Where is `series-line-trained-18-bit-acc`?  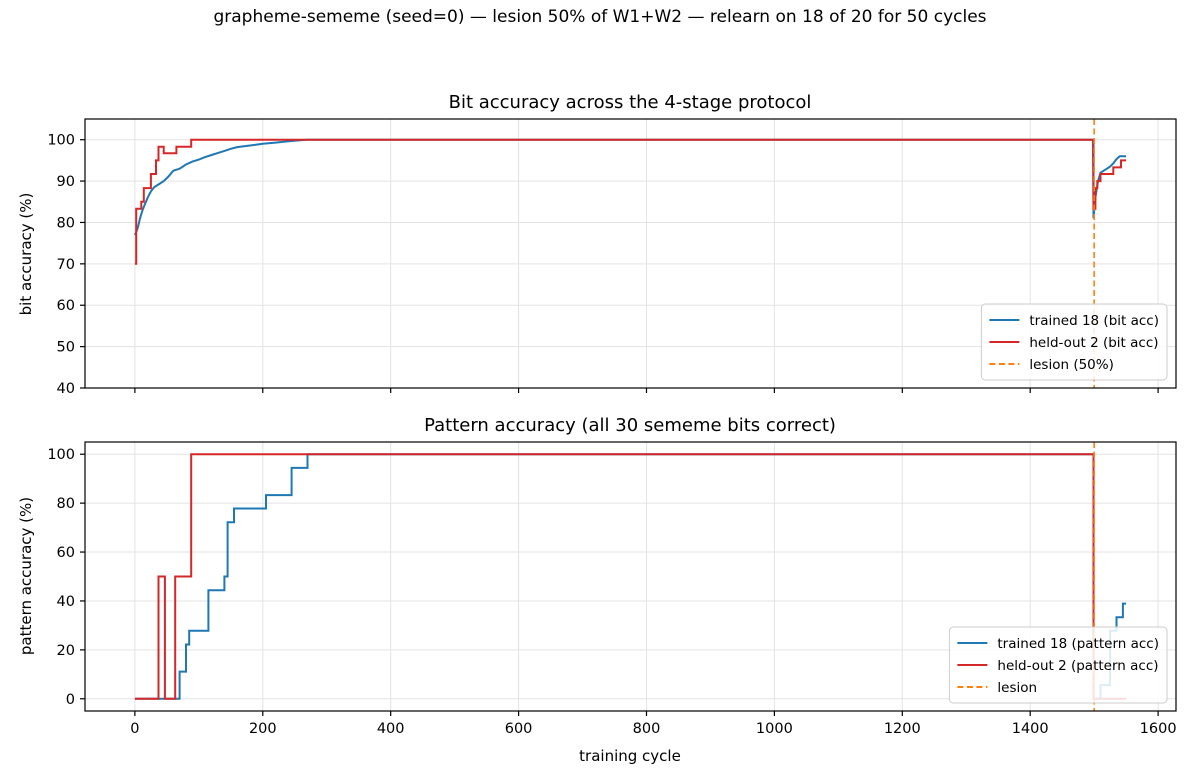 series-line-trained-18-bit-acc is located at coordinates (630, 187).